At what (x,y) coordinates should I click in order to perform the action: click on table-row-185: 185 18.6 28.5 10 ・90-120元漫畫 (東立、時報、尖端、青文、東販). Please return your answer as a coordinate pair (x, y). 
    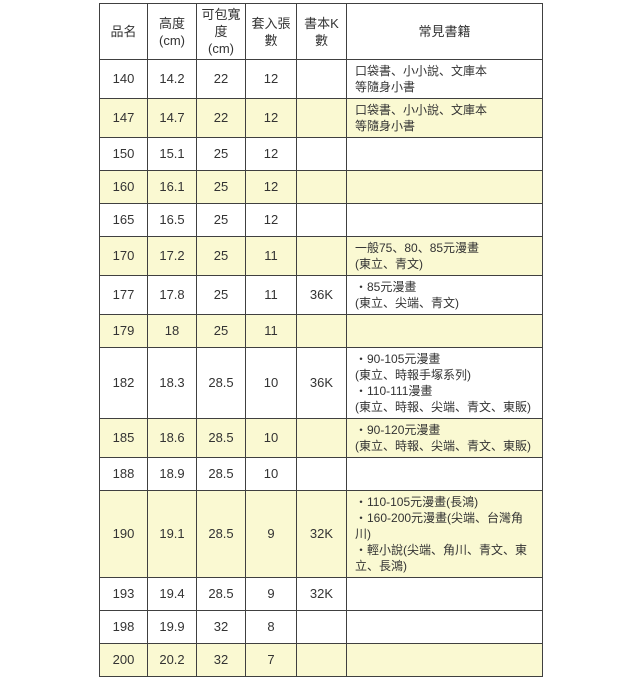
    Looking at the image, I should click on (321, 438).